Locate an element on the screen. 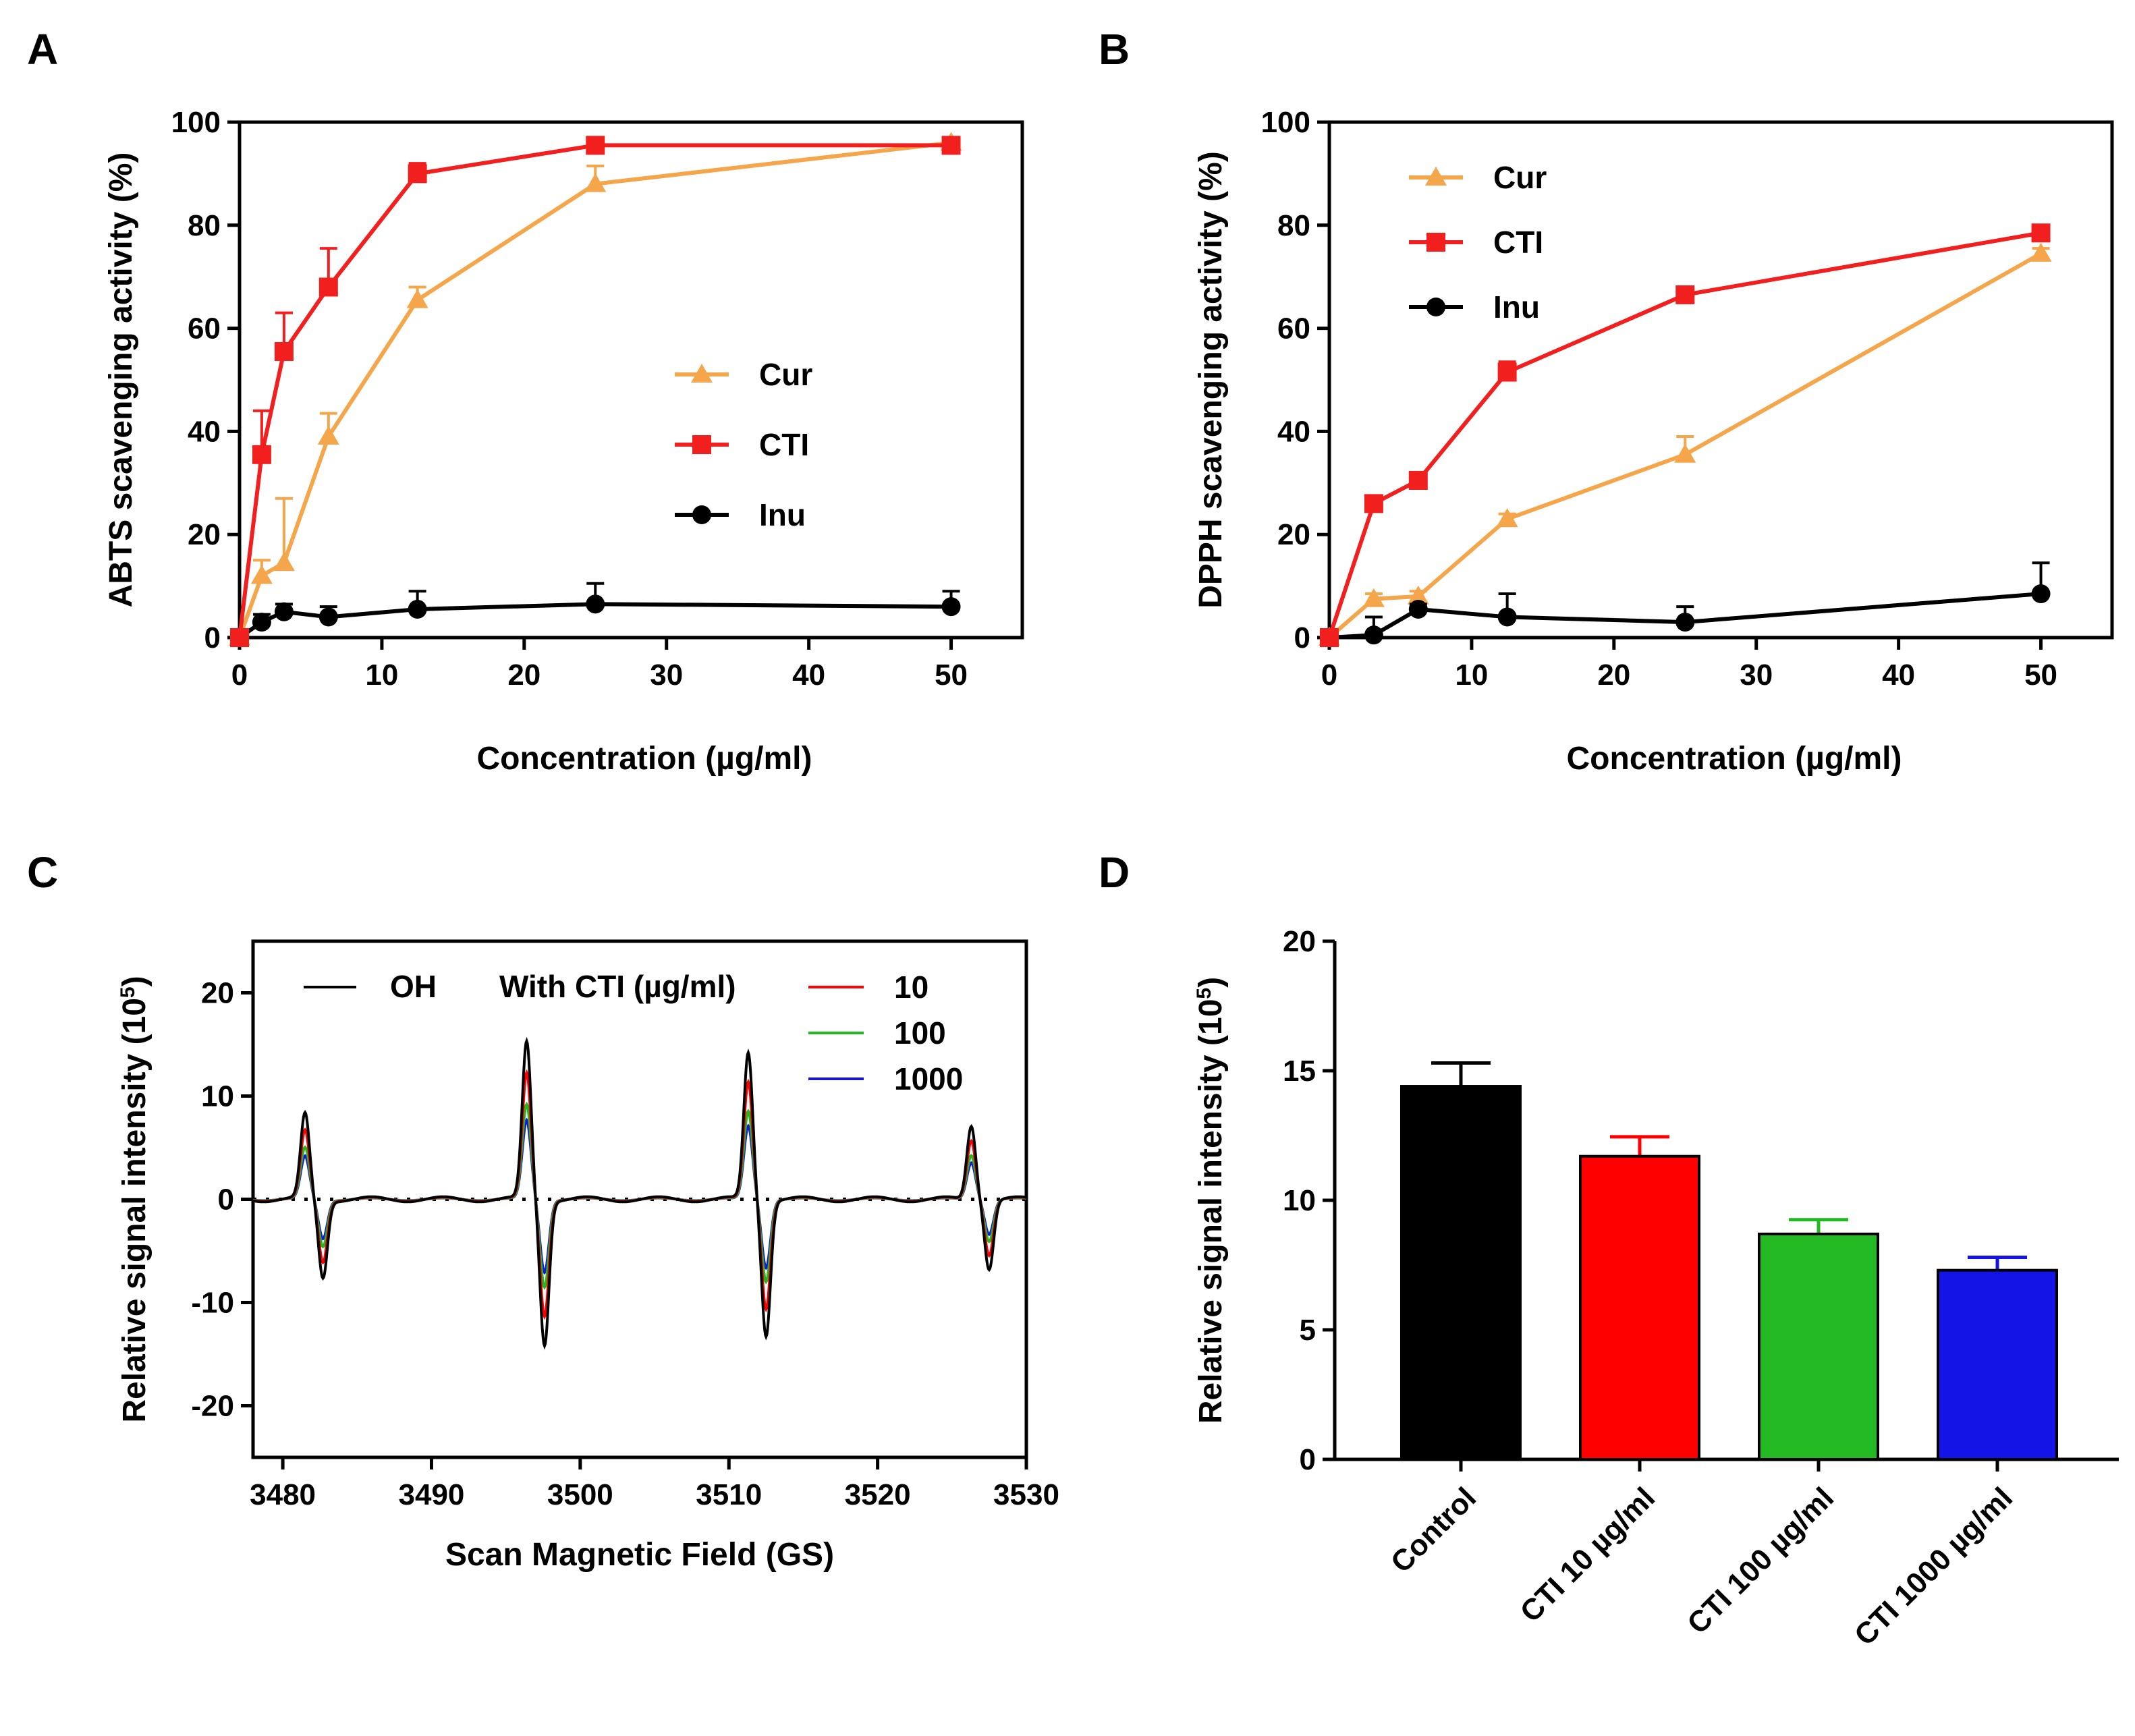 The height and width of the screenshot is (1736, 2135). panel-b-x-tick-label: 50 is located at coordinates (2040, 675).